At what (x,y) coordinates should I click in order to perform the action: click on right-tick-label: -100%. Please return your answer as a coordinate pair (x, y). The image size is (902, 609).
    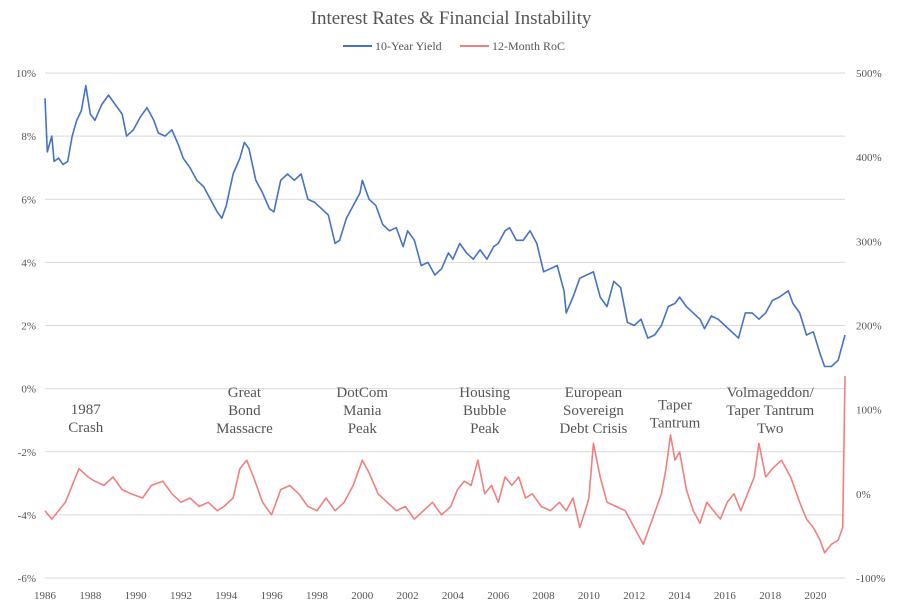
    Looking at the image, I should click on (870, 579).